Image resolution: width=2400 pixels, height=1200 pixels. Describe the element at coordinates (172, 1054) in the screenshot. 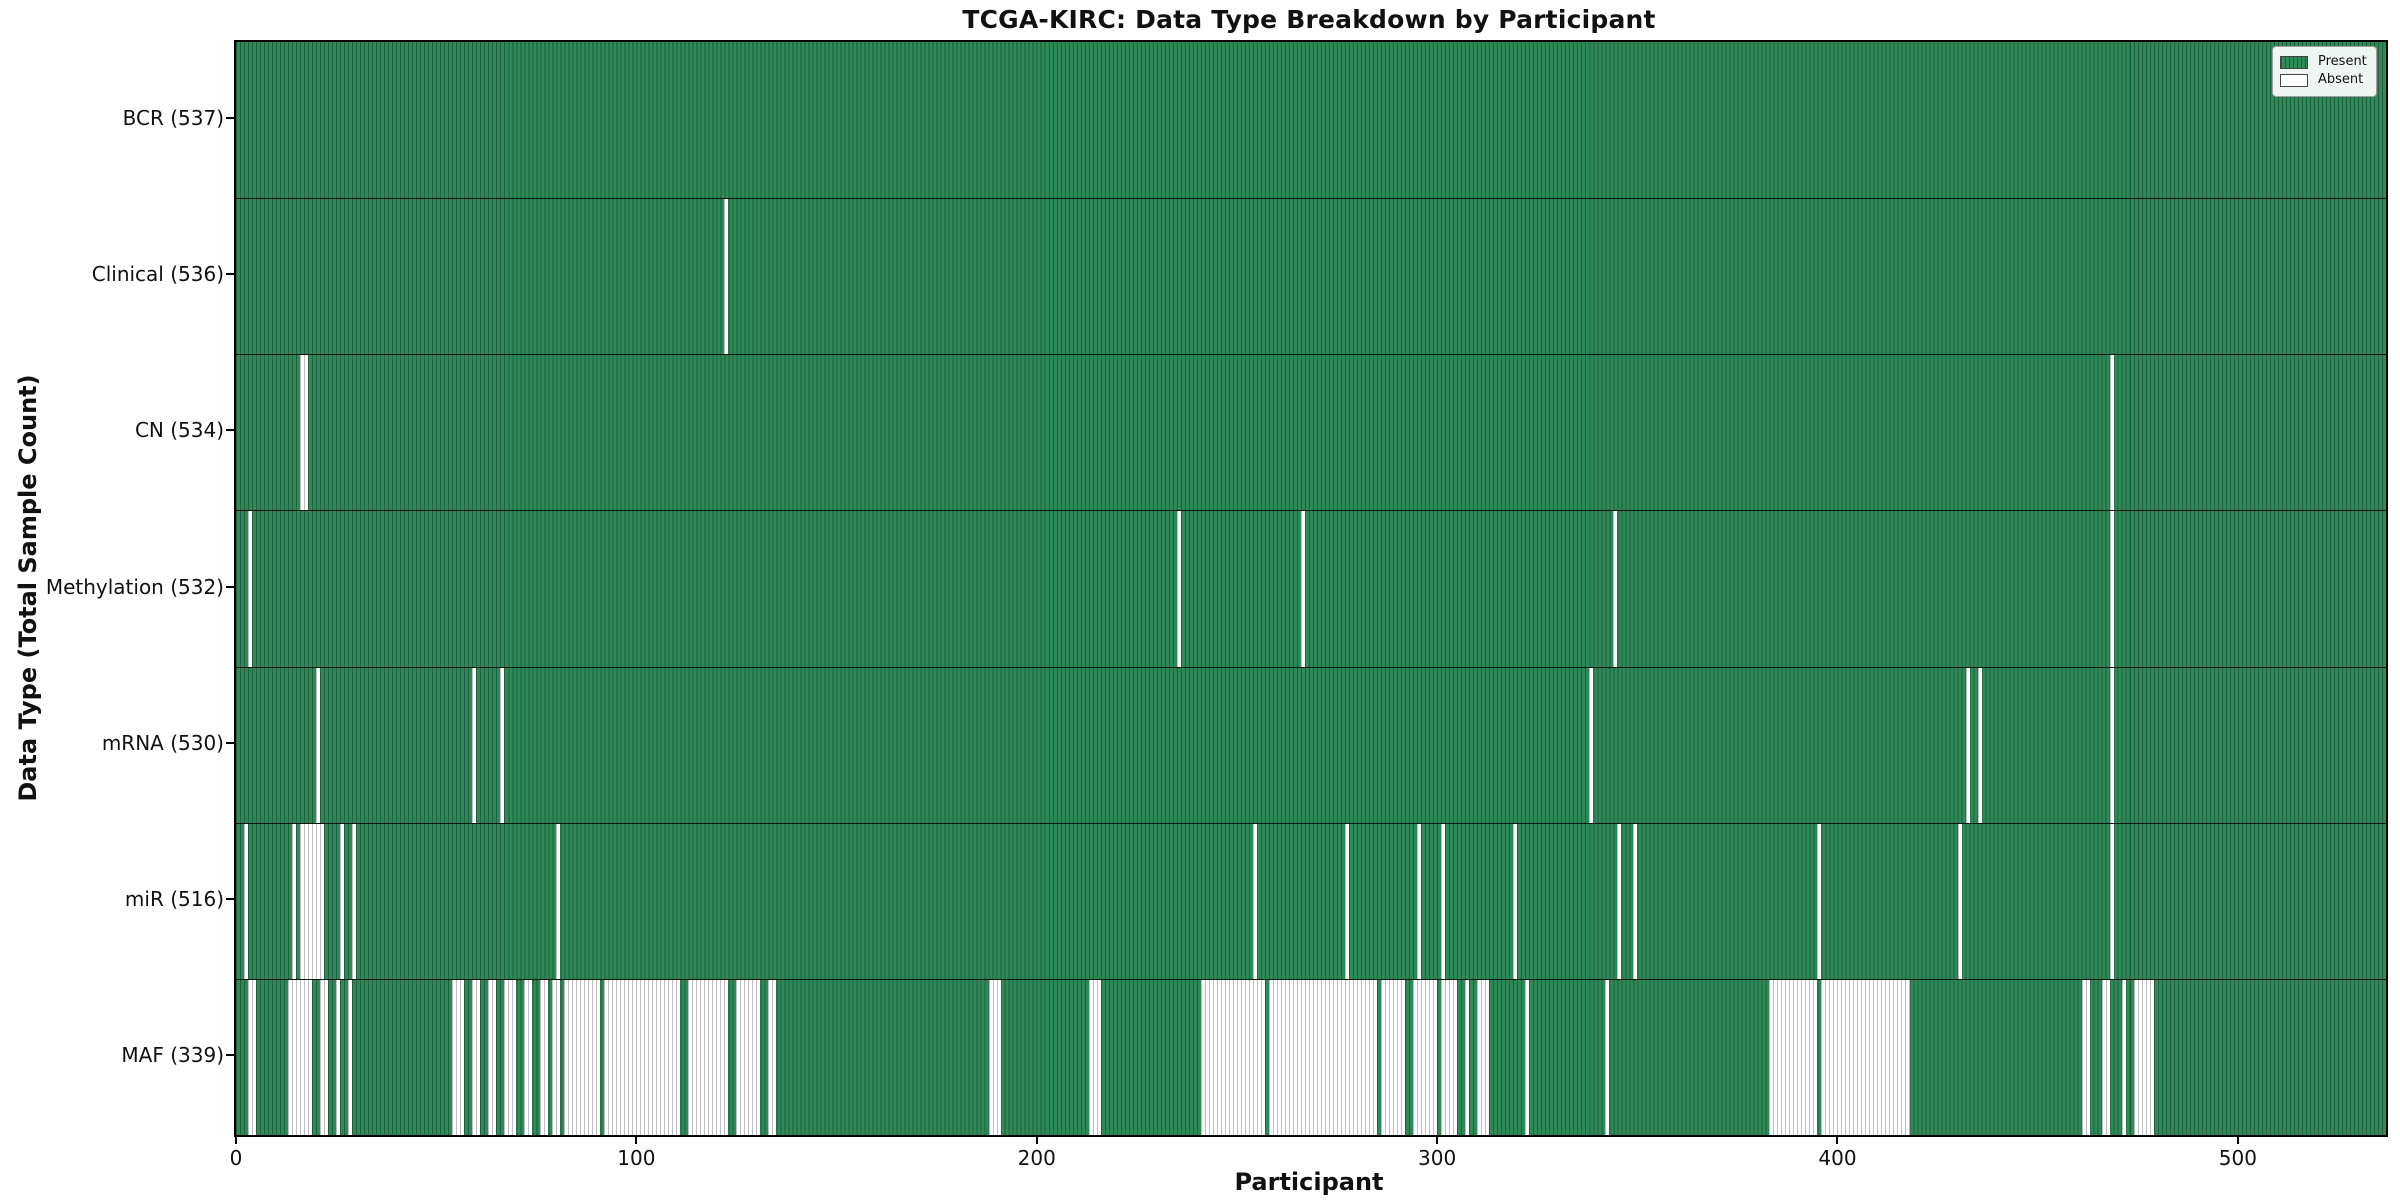

I see `y-tick-label-MAF: MAF (339)` at that location.